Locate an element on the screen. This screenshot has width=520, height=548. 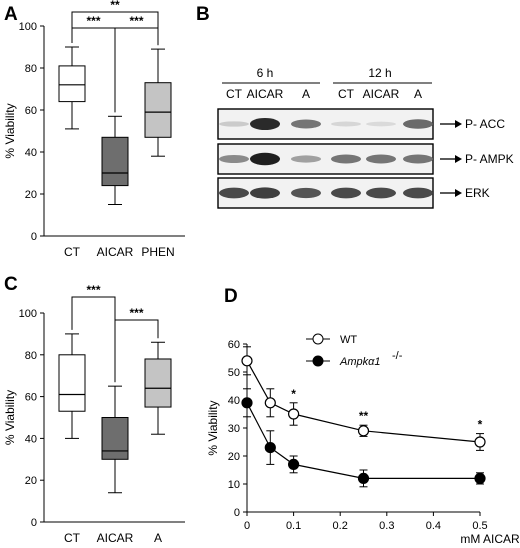
blot-label: P- AMPK is located at coordinates (489, 159).